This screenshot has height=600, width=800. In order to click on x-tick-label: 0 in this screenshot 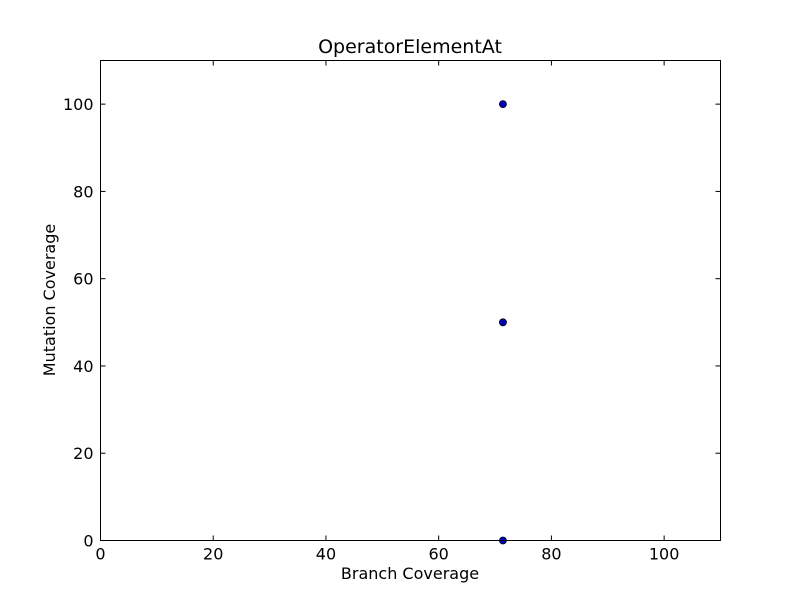, I will do `click(100, 554)`.